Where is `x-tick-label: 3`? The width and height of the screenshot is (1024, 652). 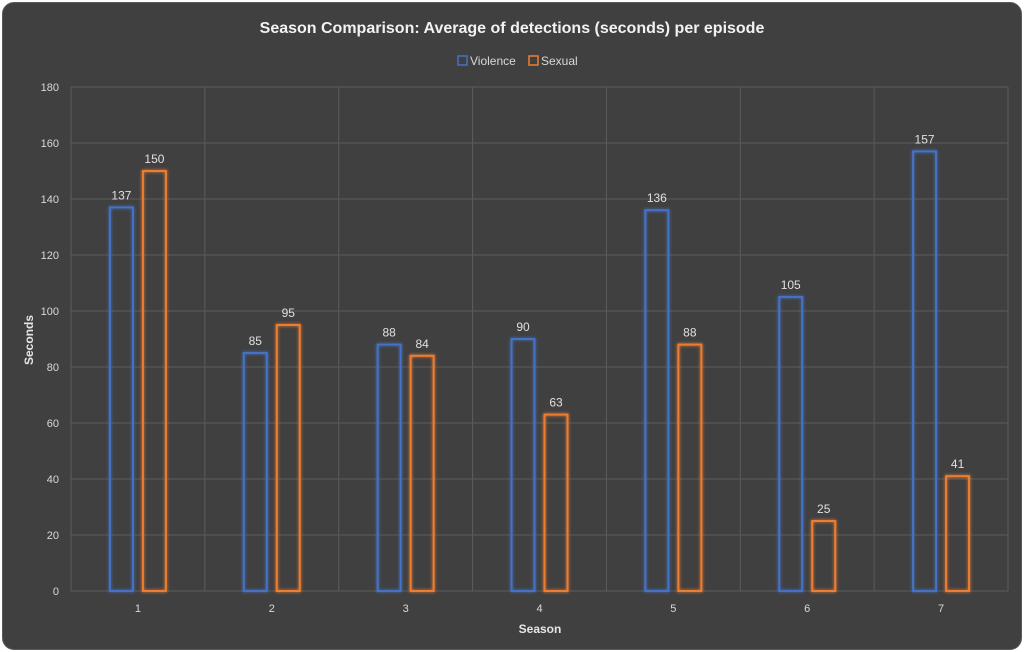
x-tick-label: 3 is located at coordinates (406, 609).